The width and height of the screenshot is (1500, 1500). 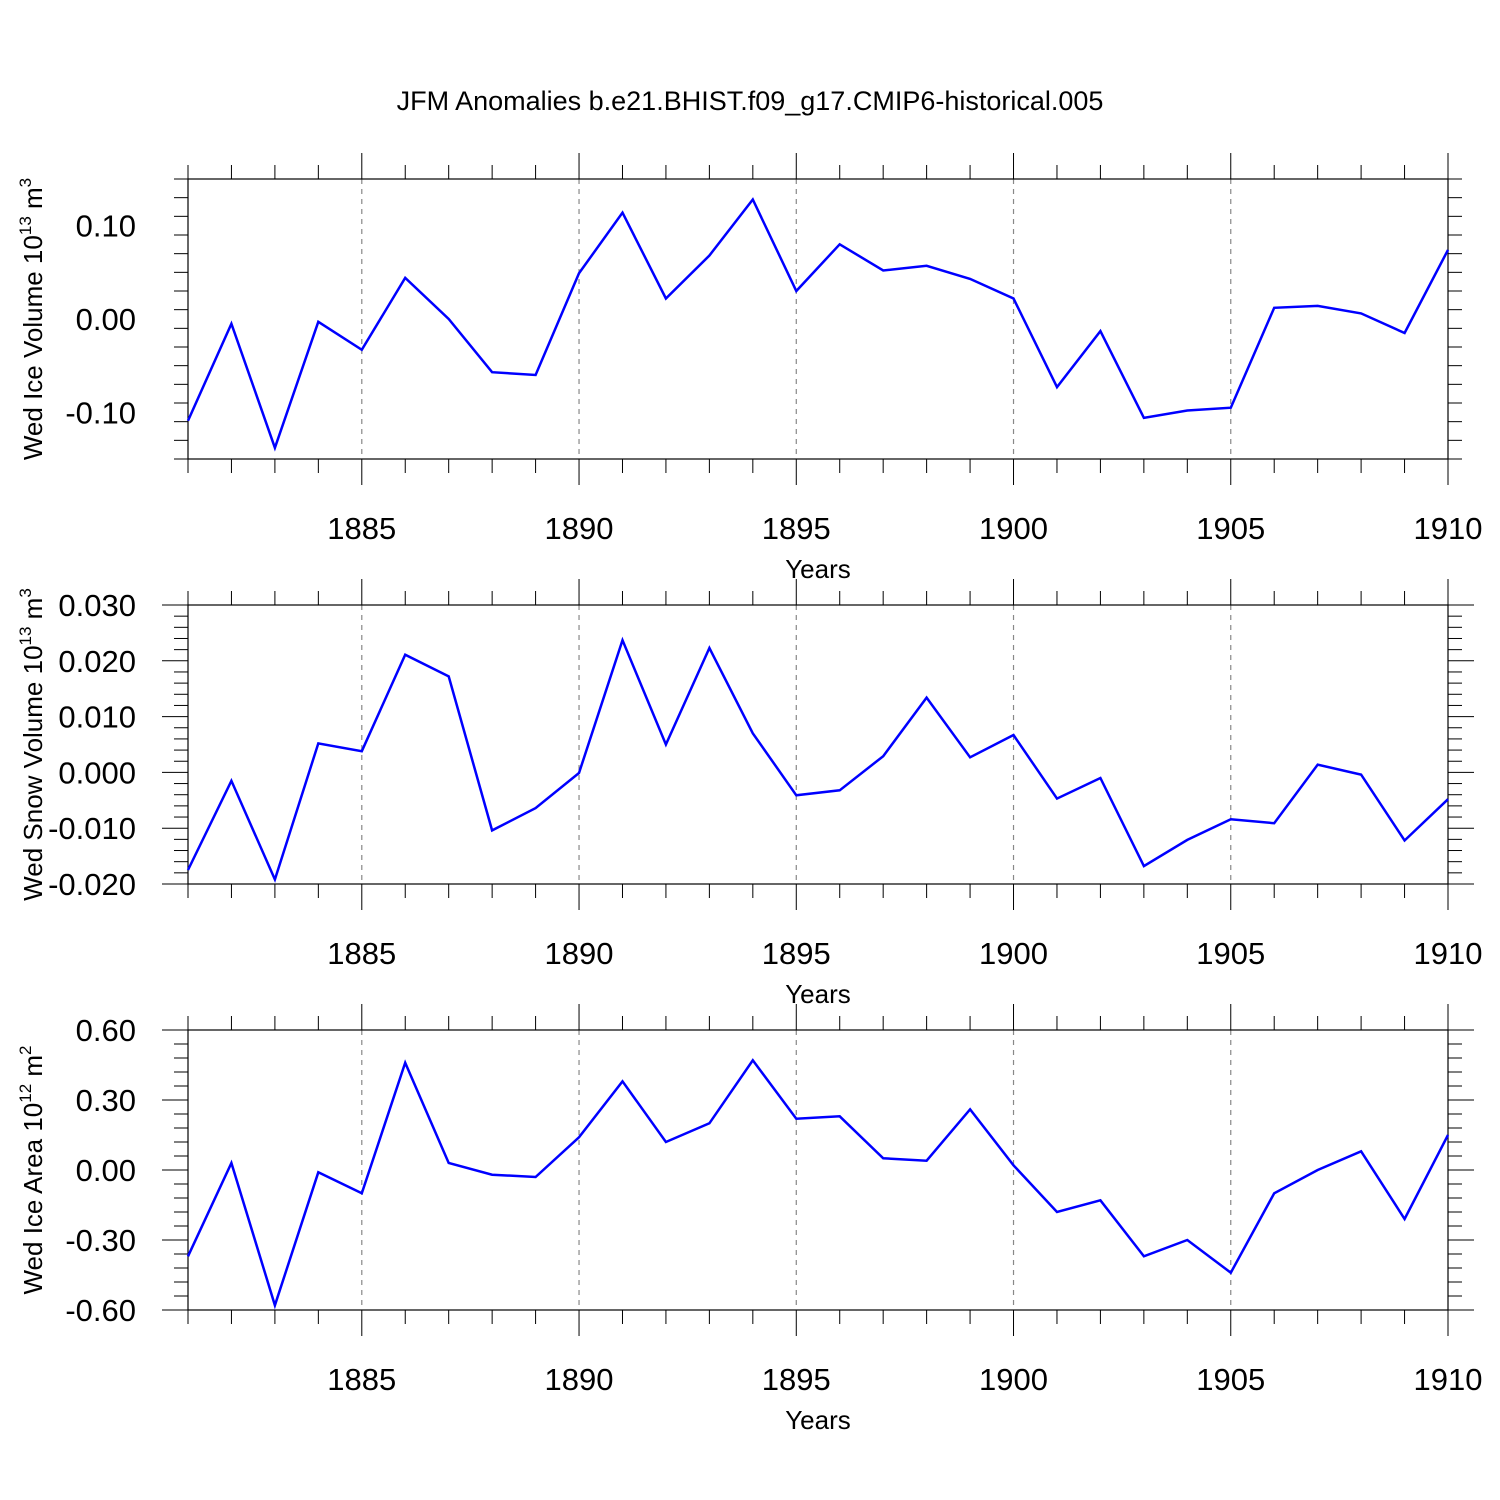 I want to click on y-tick-label: 0.60, so click(x=106, y=1030).